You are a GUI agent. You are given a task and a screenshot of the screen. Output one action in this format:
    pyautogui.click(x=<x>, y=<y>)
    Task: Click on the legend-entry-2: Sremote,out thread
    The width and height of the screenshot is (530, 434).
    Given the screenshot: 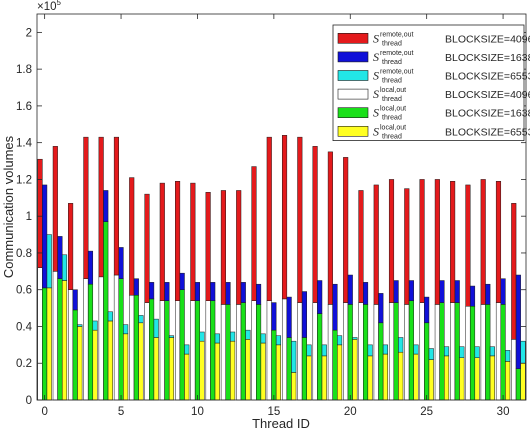 What is the action you would take?
    pyautogui.click(x=393, y=77)
    